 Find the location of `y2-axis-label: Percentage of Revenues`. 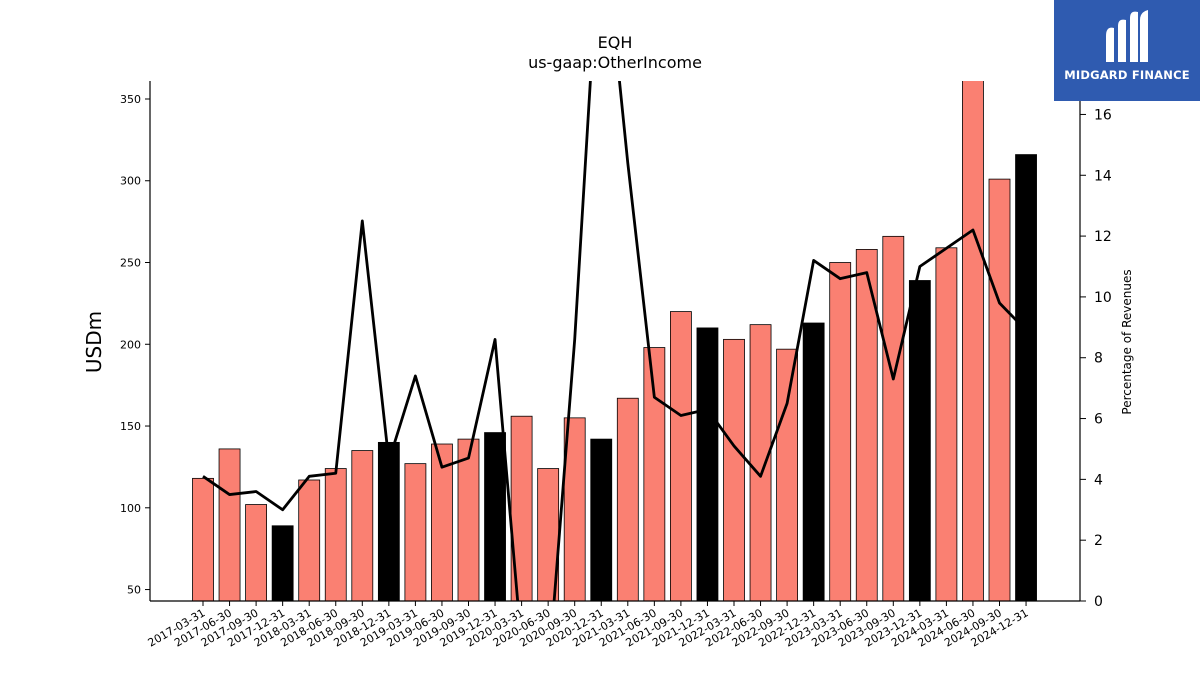

y2-axis-label: Percentage of Revenues is located at coordinates (1127, 341).